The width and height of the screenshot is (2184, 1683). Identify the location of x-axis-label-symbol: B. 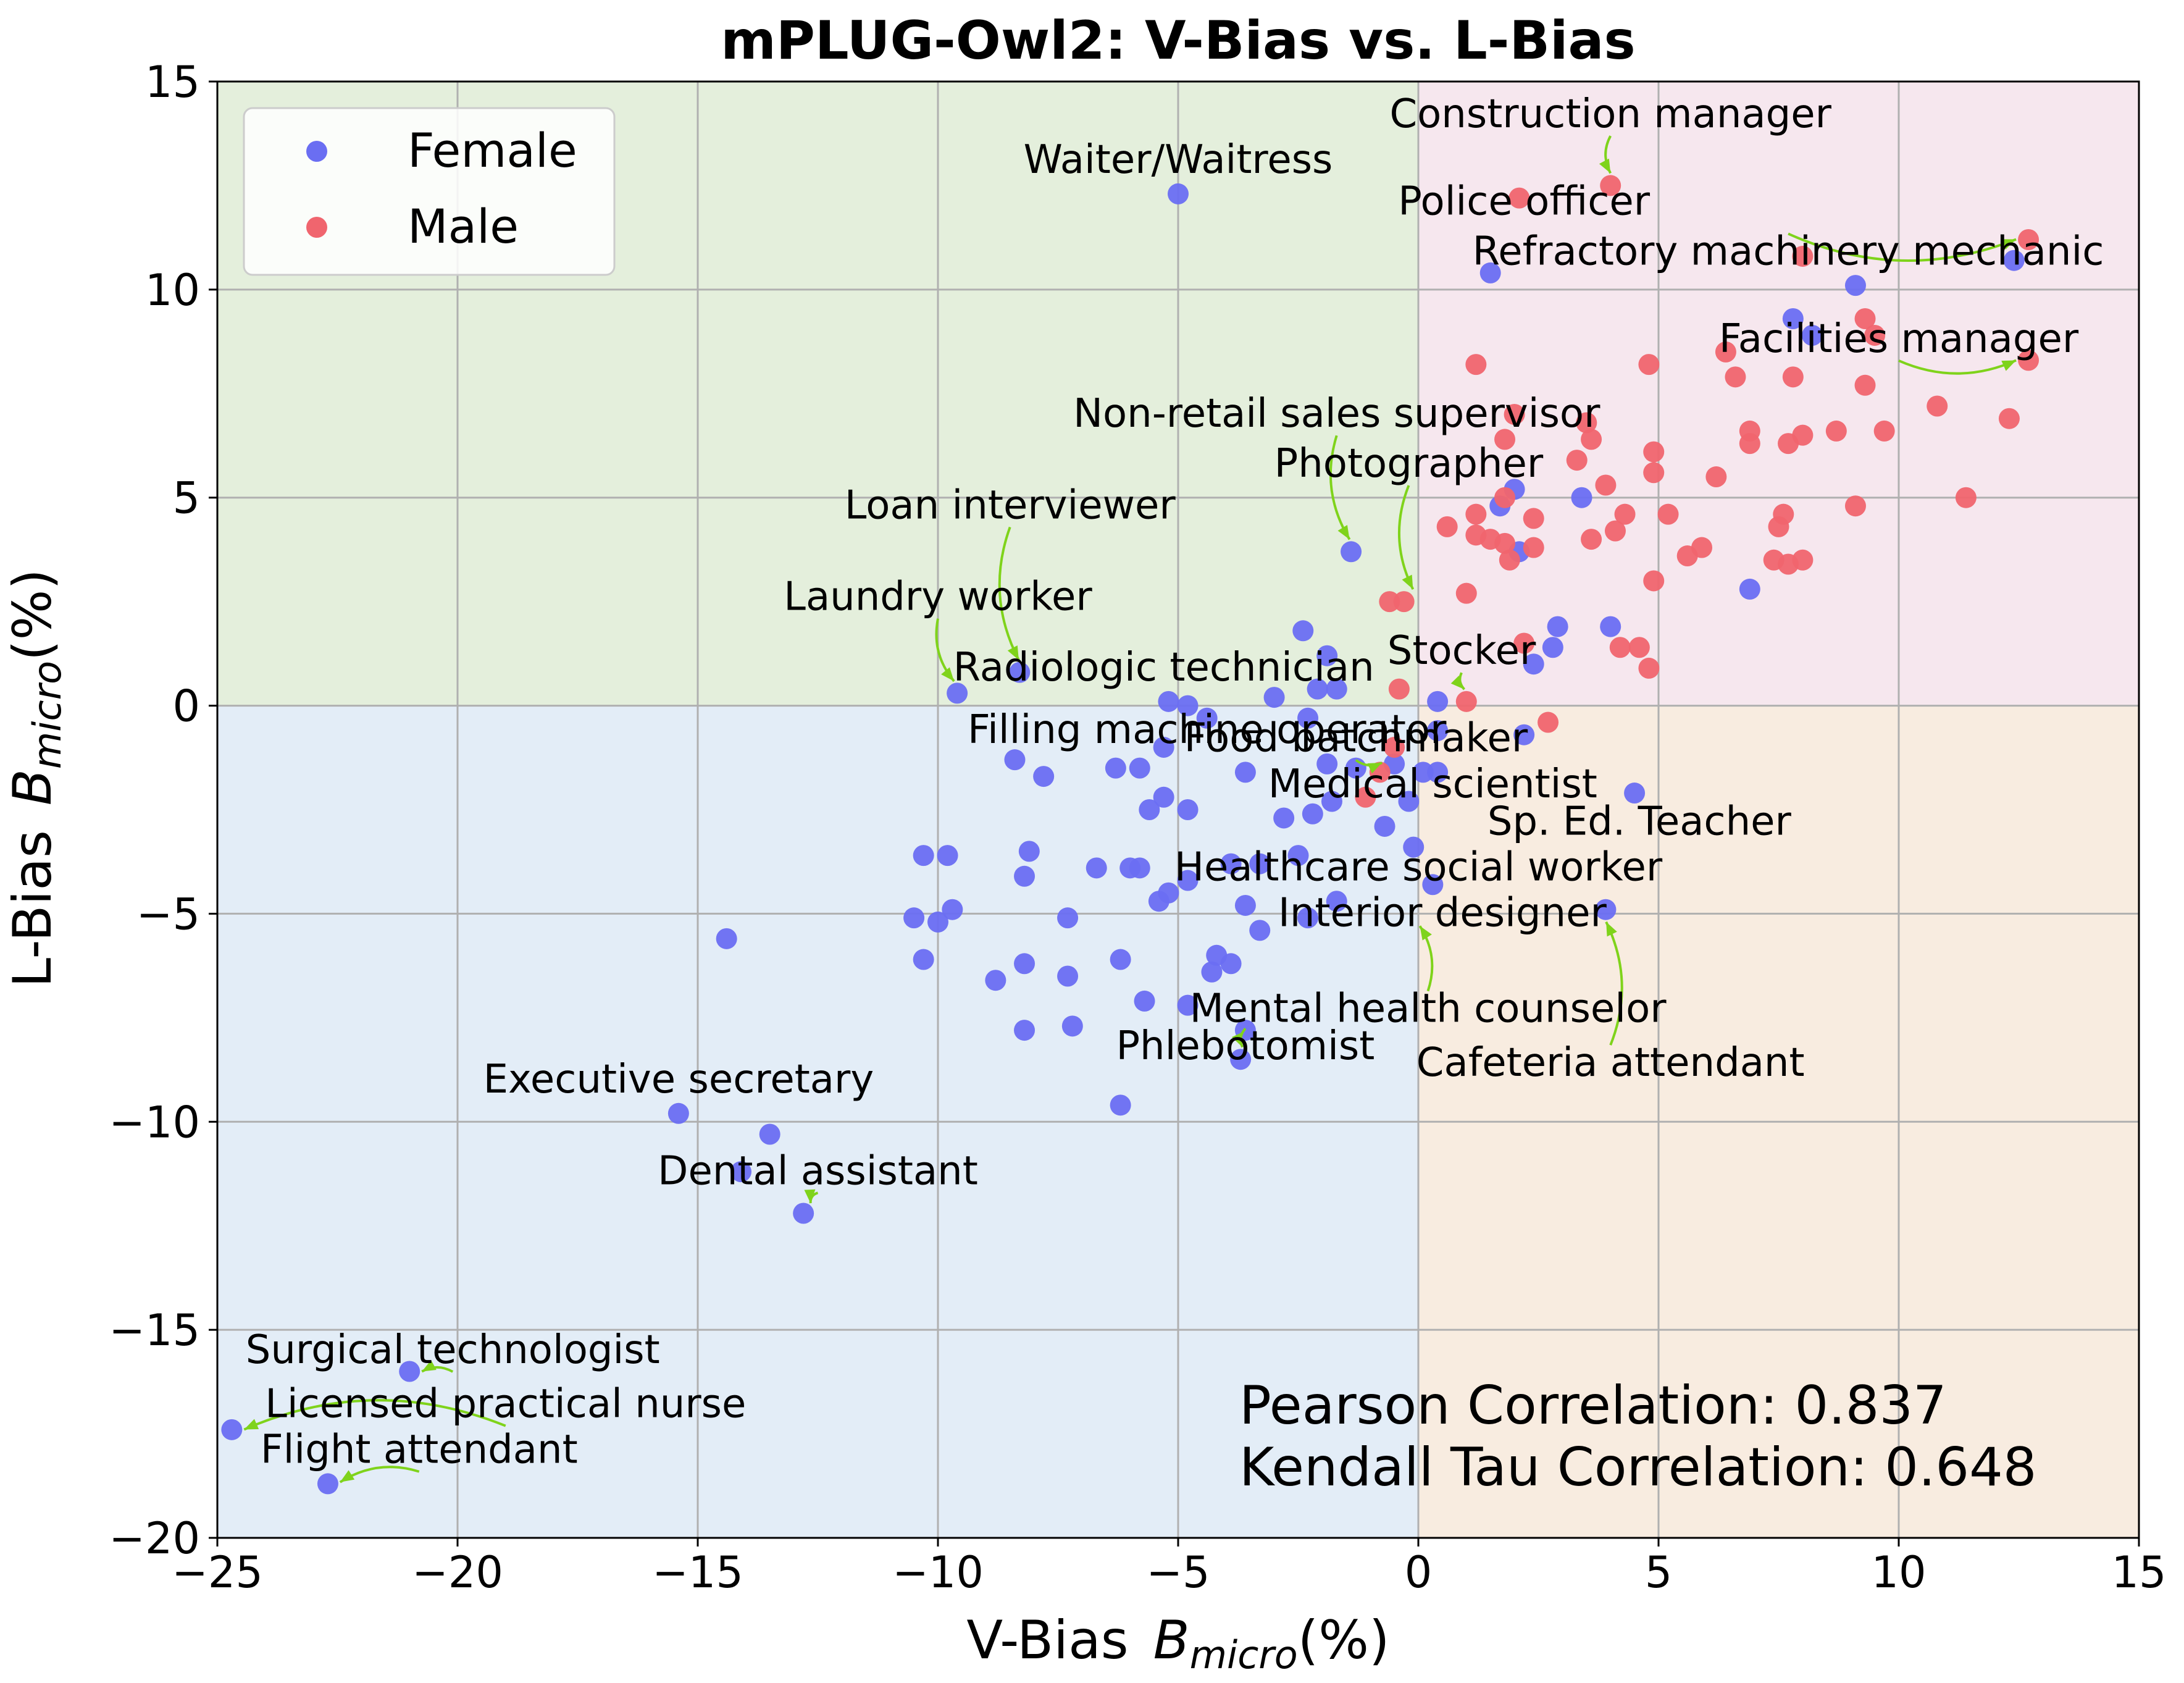
(1171, 1641).